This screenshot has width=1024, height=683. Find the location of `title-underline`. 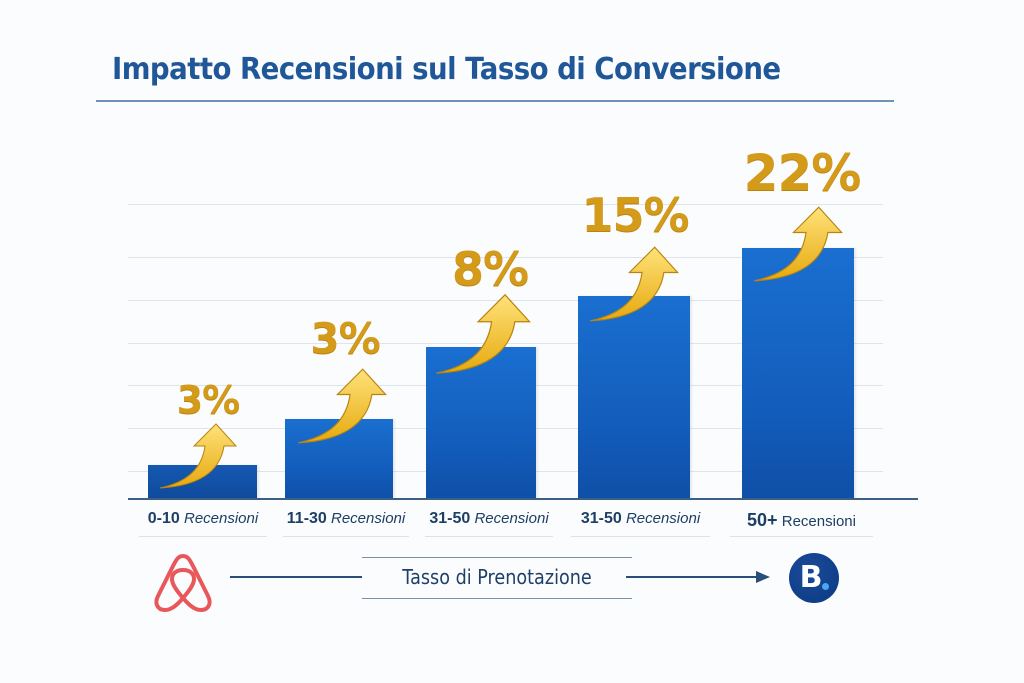

title-underline is located at coordinates (495, 101).